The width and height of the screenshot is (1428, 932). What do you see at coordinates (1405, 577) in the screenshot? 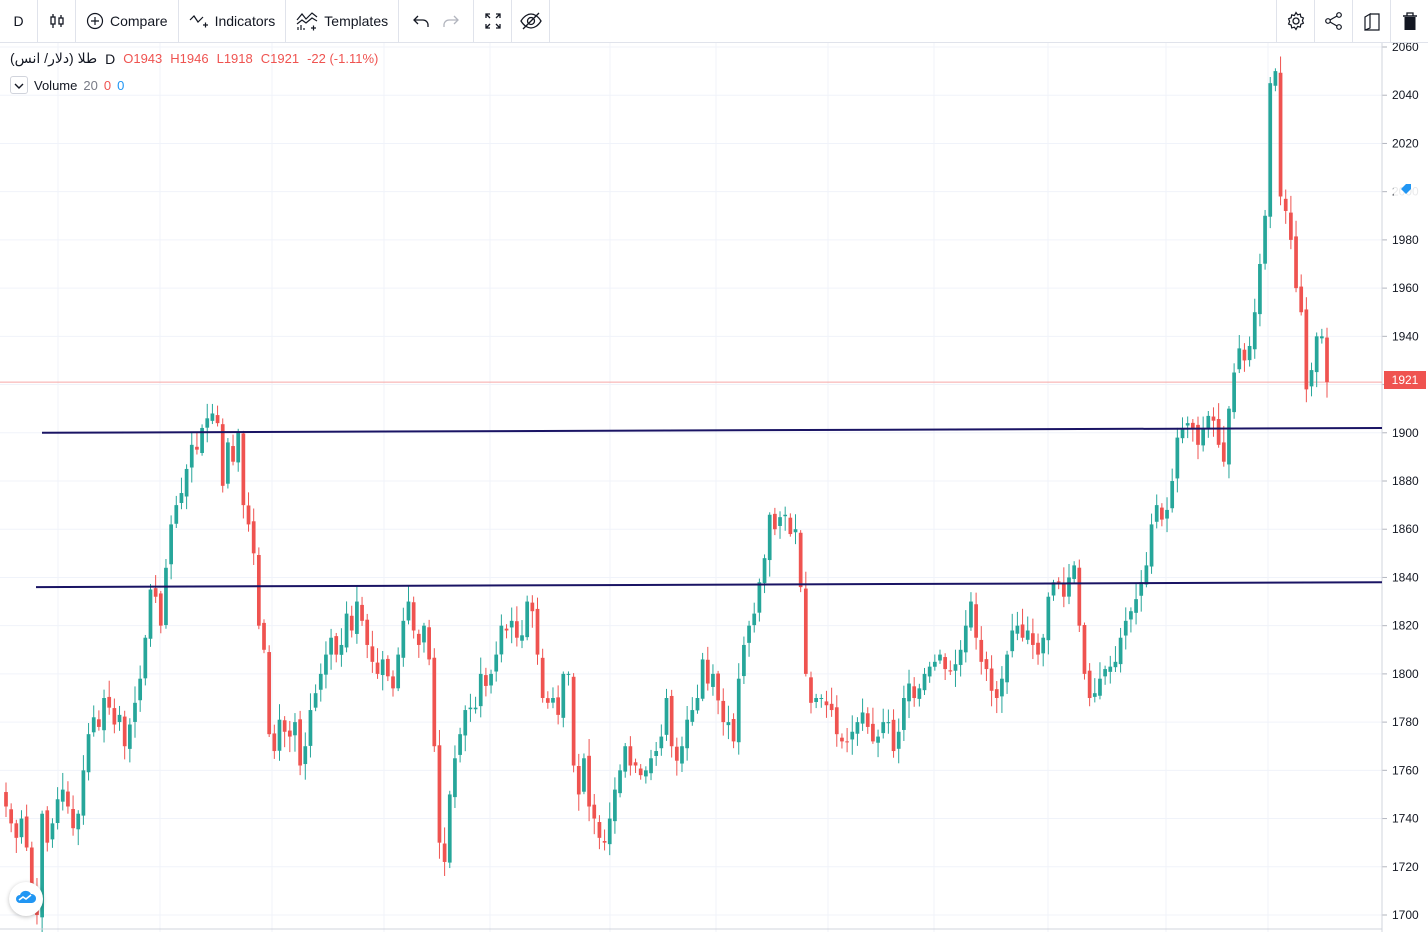
I see `y-tick-label: 1840` at bounding box center [1405, 577].